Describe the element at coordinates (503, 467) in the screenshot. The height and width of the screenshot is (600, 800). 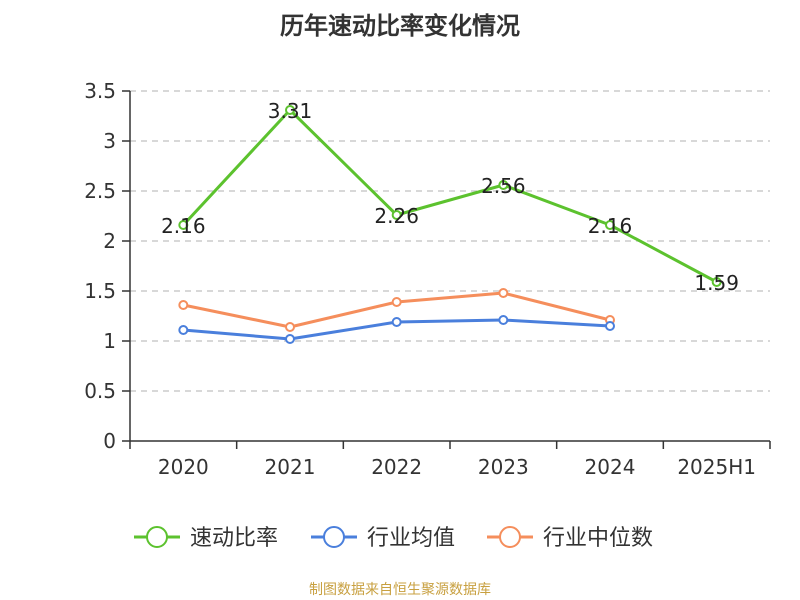
I see `x-tick-label: 2023` at that location.